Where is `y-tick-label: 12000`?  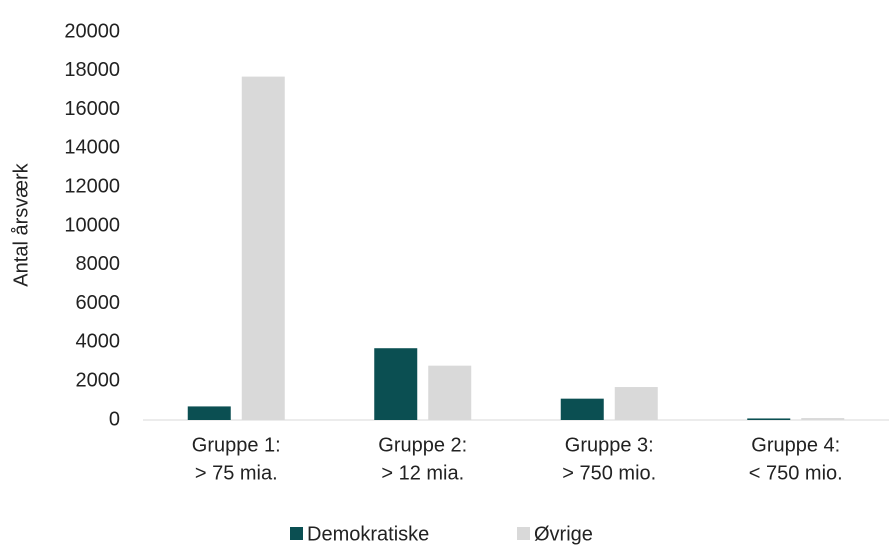 y-tick-label: 12000 is located at coordinates (92, 186).